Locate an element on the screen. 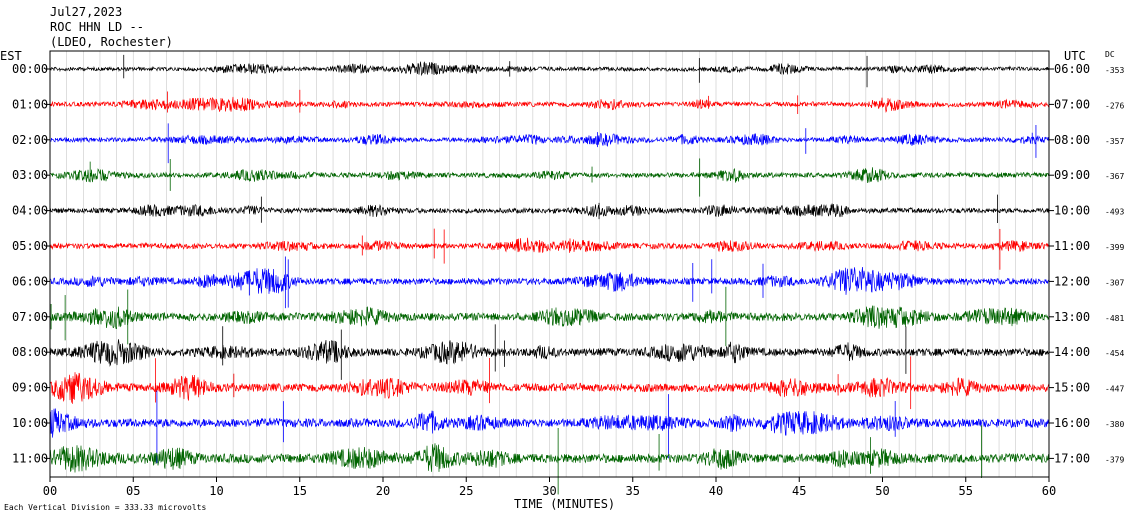  est-label: 07:00 is located at coordinates (30, 317).